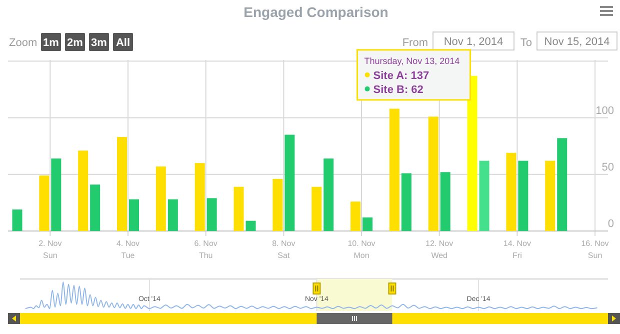 The width and height of the screenshot is (620, 334). Describe the element at coordinates (123, 42) in the screenshot. I see `zoom-button: All` at that location.